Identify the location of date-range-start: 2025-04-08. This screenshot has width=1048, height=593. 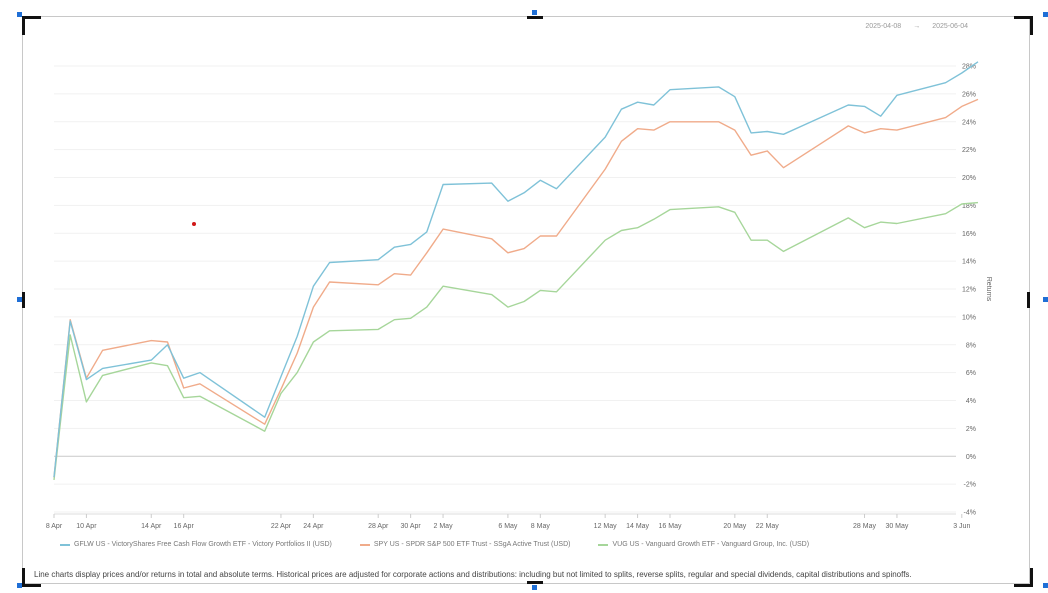
(883, 26).